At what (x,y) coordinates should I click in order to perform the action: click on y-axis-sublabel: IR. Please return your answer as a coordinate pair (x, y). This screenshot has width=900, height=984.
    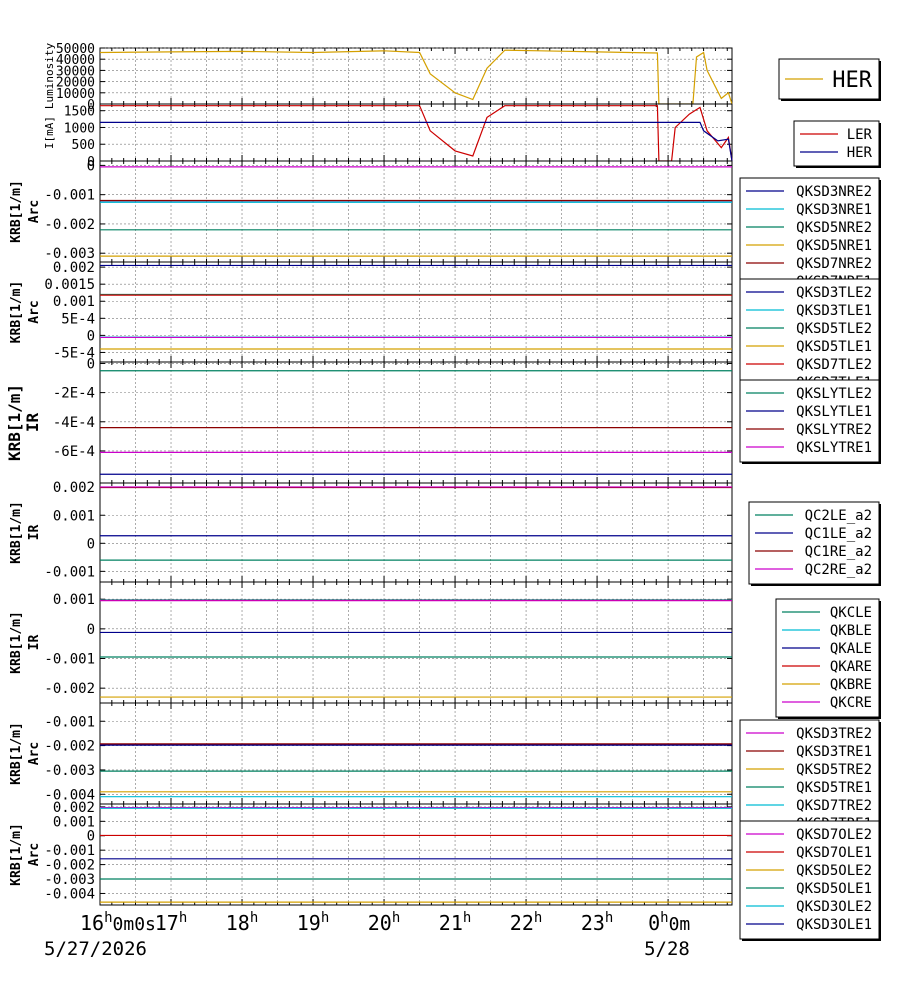
    Looking at the image, I should click on (34, 643).